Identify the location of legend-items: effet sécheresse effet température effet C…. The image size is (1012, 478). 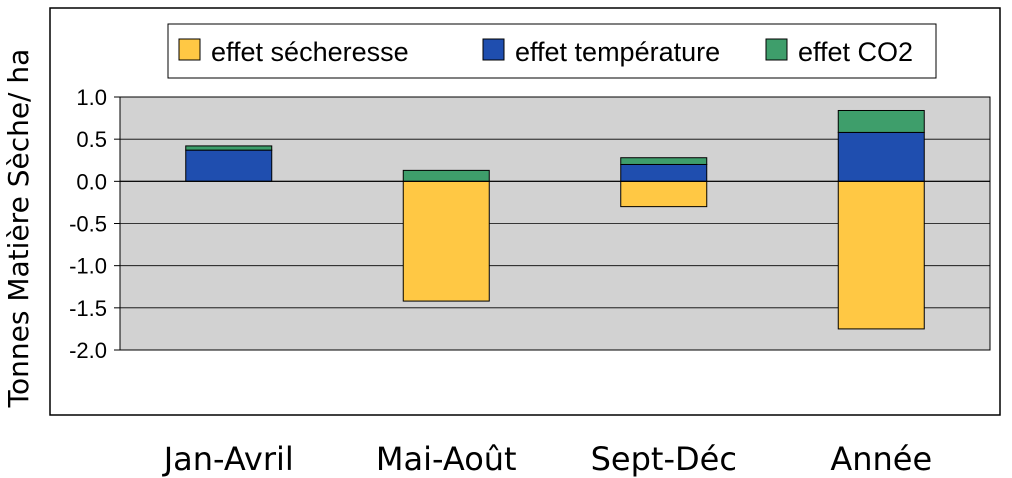
(545, 52).